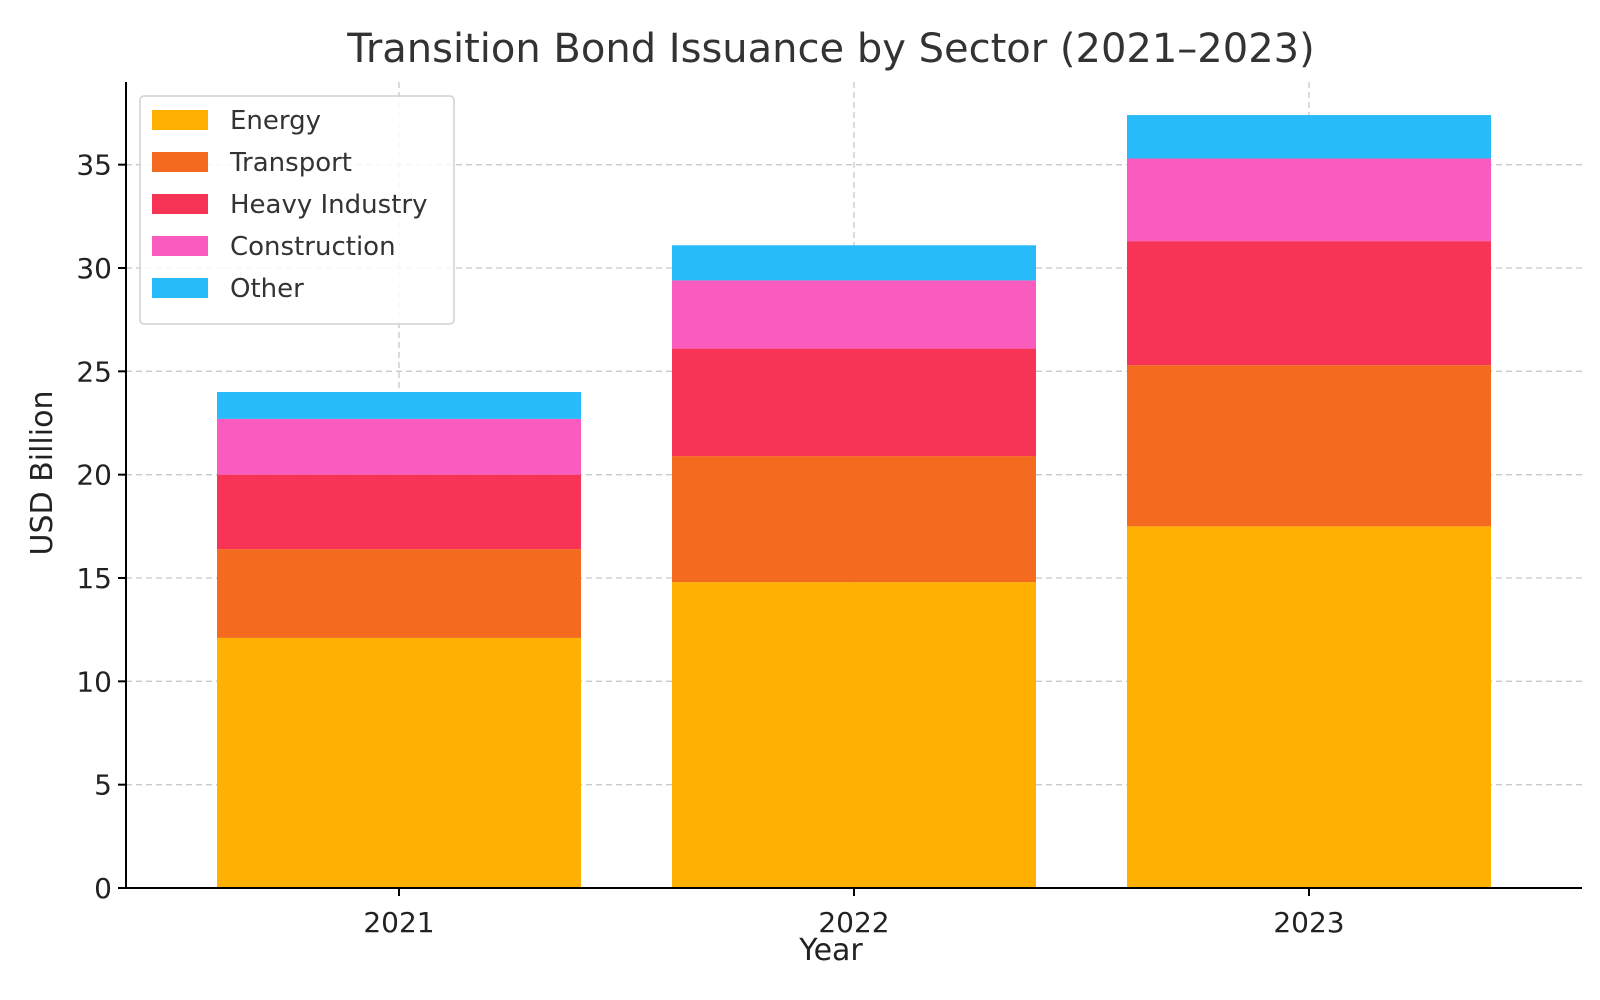  I want to click on bar-heavy-industry-2022, so click(854, 402).